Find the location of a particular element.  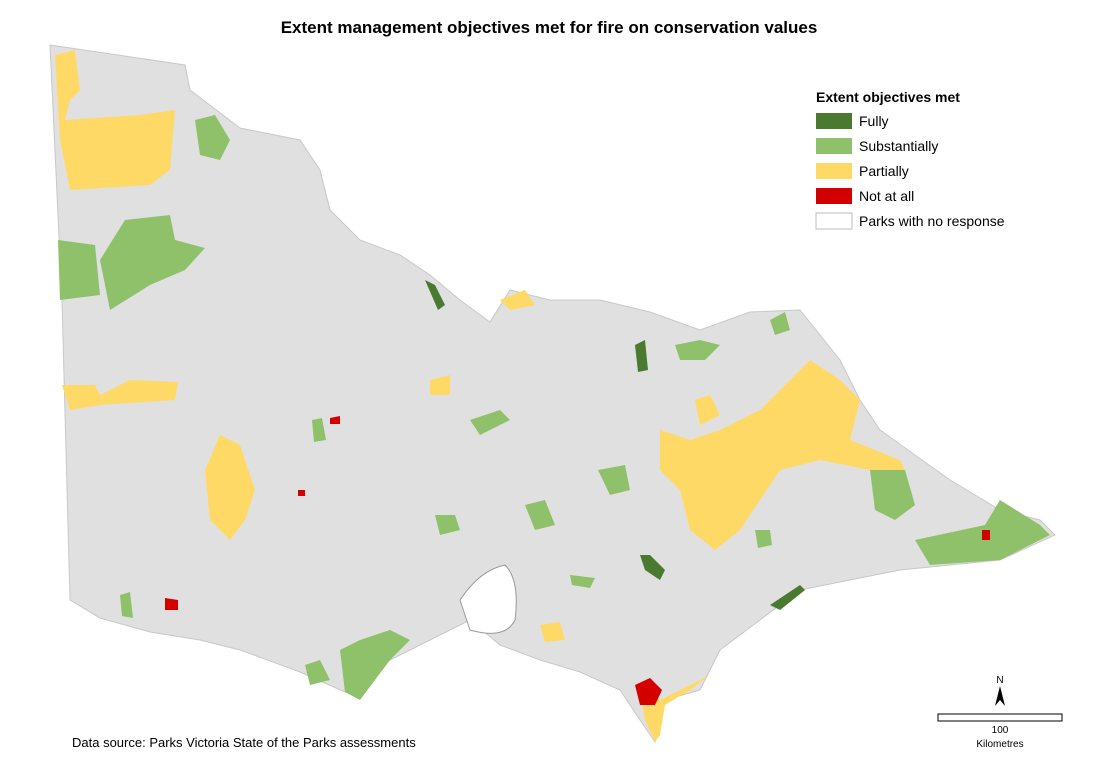

scale-distance: 100 is located at coordinates (1000, 730).